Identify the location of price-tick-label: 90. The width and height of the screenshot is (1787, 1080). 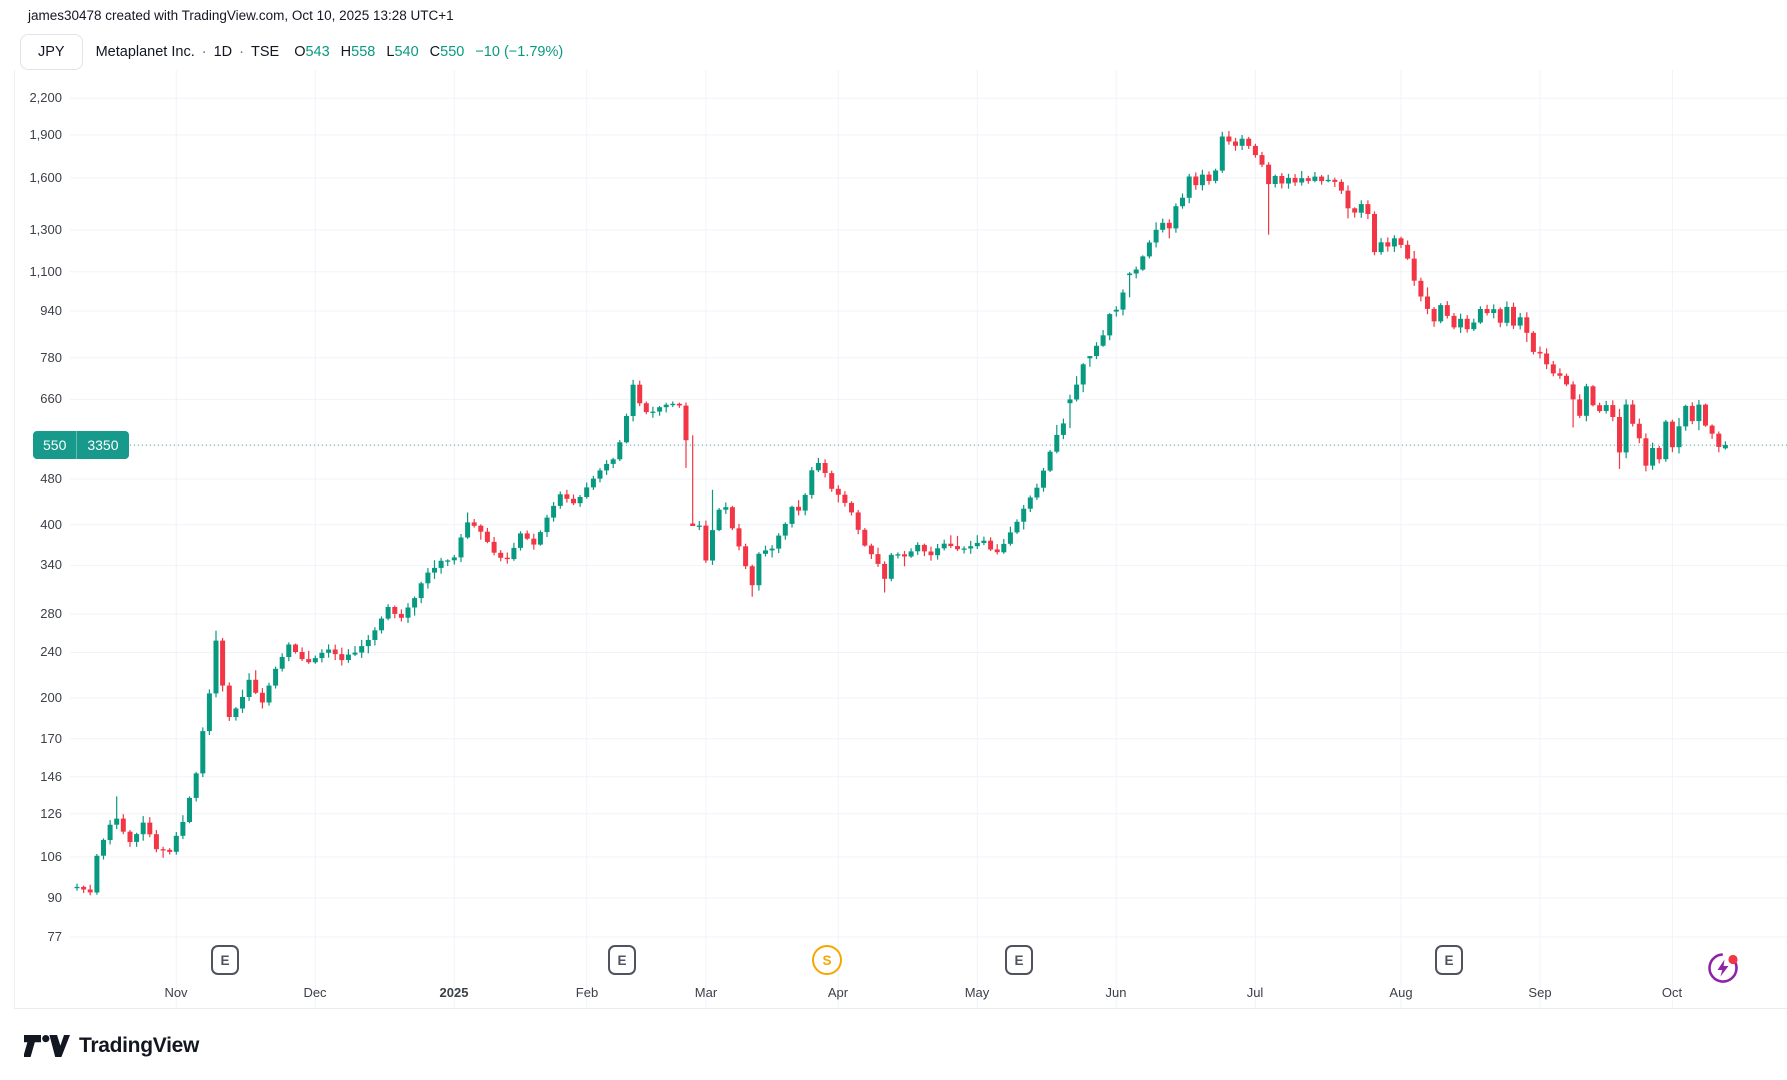
(54, 897).